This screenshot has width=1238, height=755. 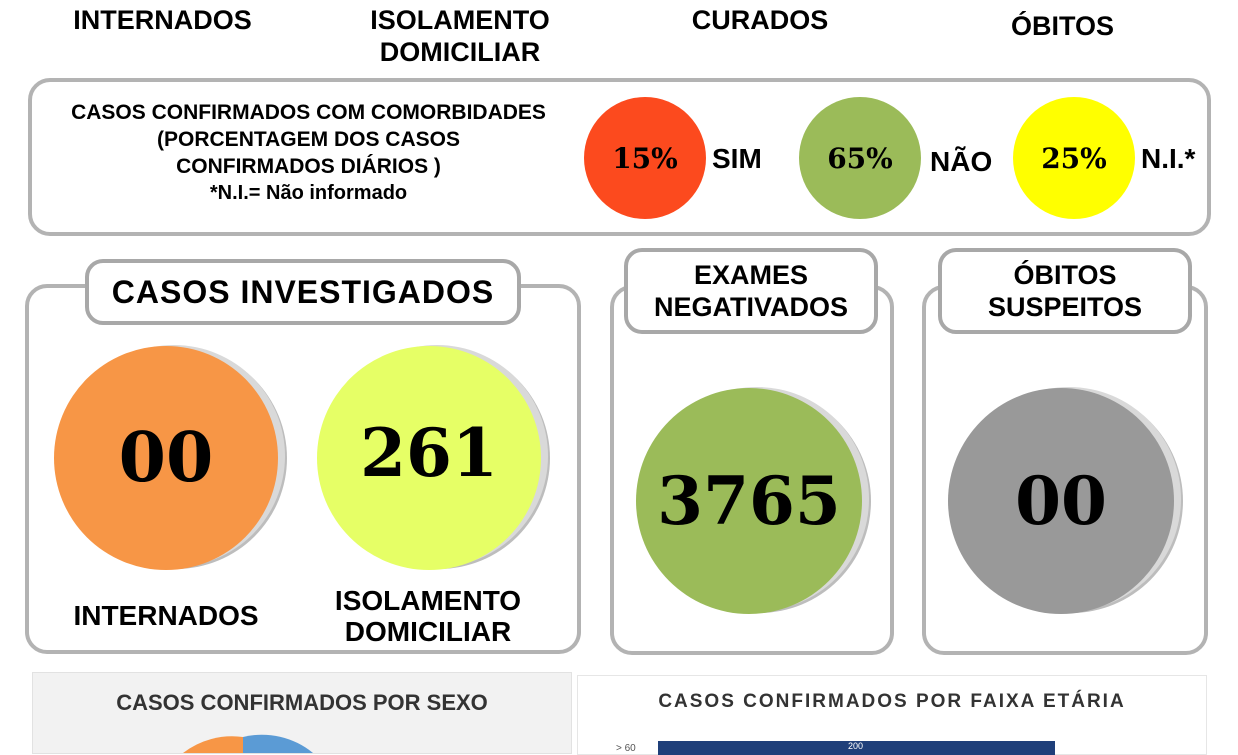 What do you see at coordinates (626, 748) in the screenshot?
I see `faixa-category-label: > 60` at bounding box center [626, 748].